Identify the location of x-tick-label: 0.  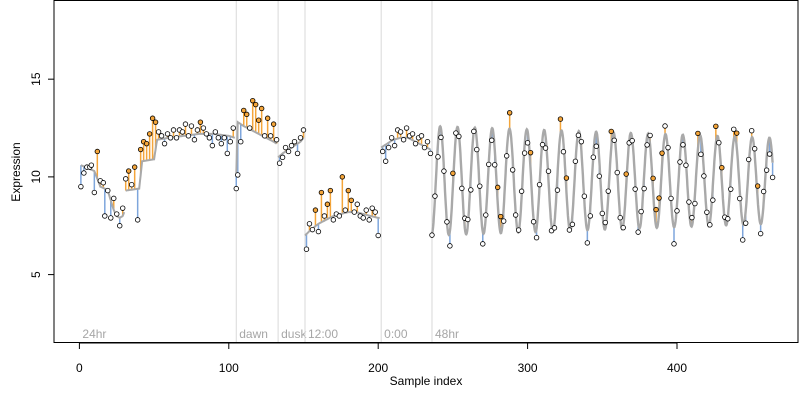
(79, 368).